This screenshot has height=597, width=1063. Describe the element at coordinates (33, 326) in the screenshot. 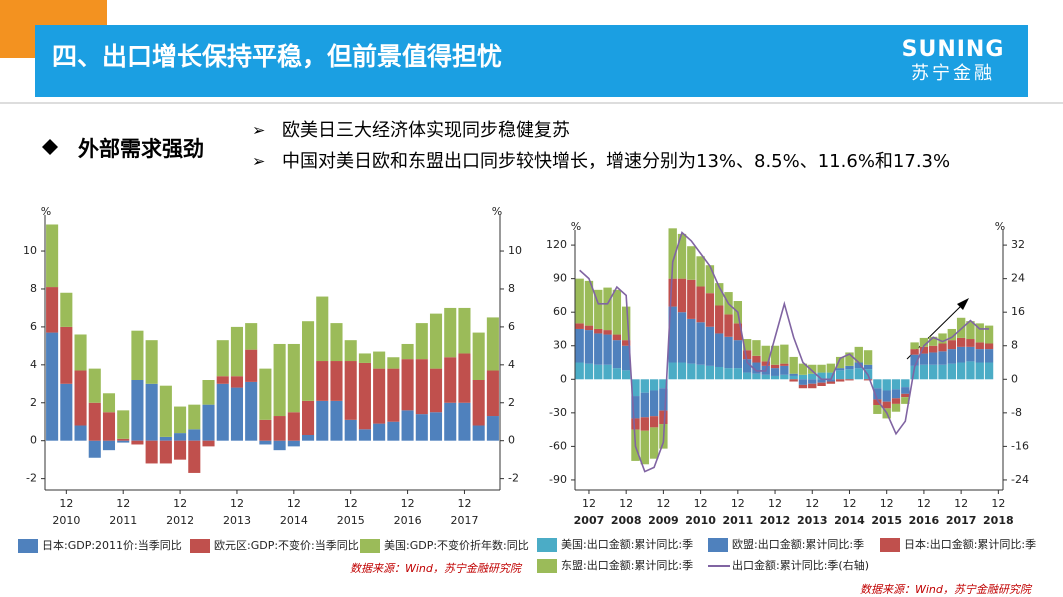

I see `y-tick-label: 6` at that location.